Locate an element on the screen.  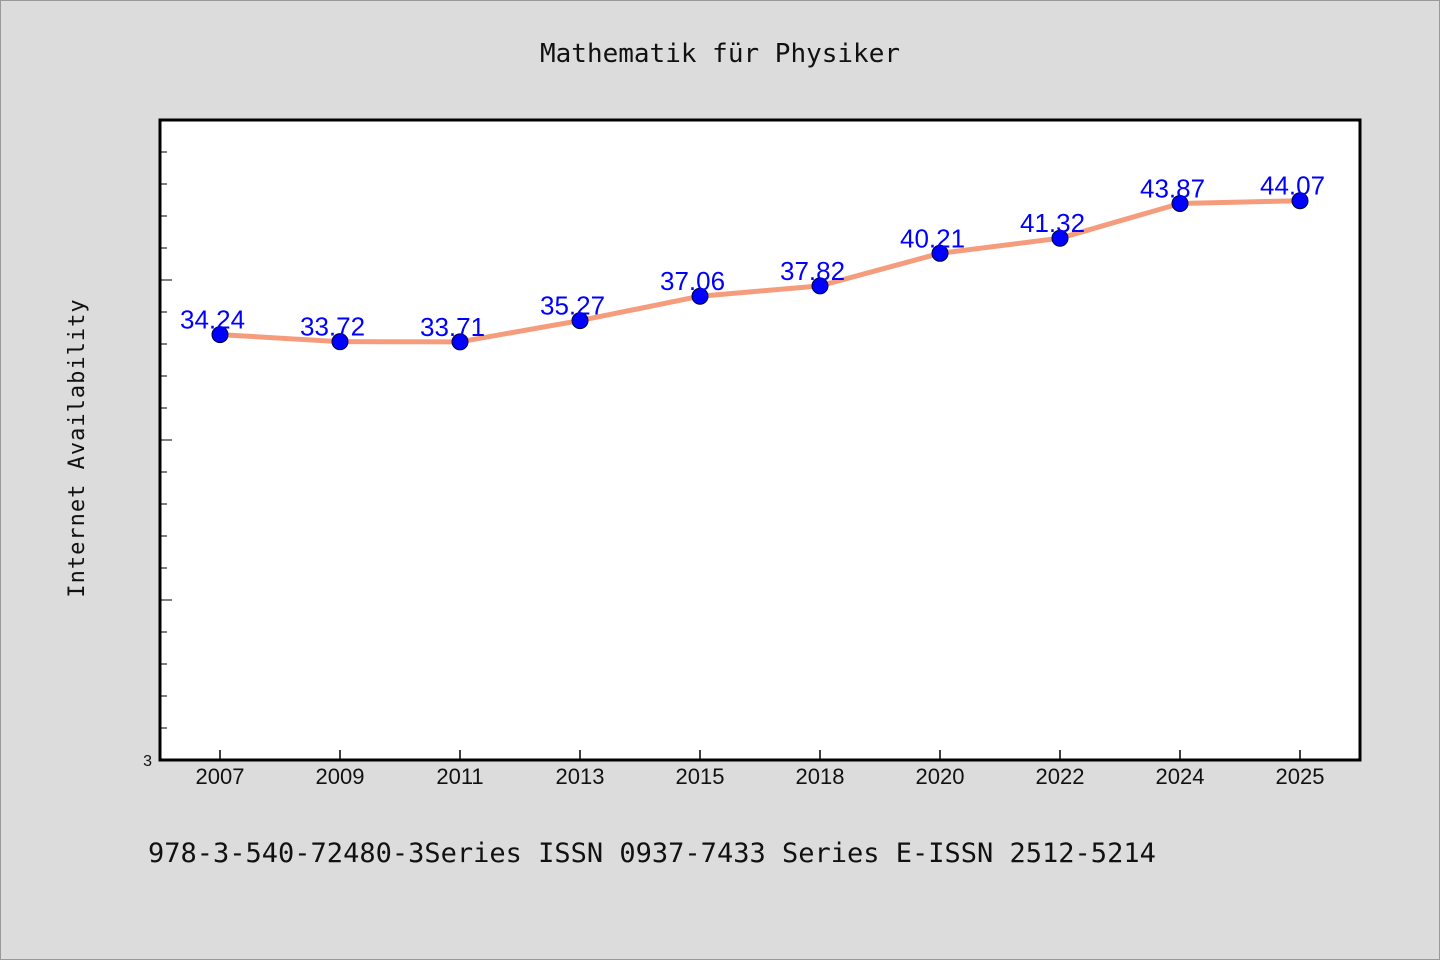
x-tick-label: 2007 is located at coordinates (220, 776).